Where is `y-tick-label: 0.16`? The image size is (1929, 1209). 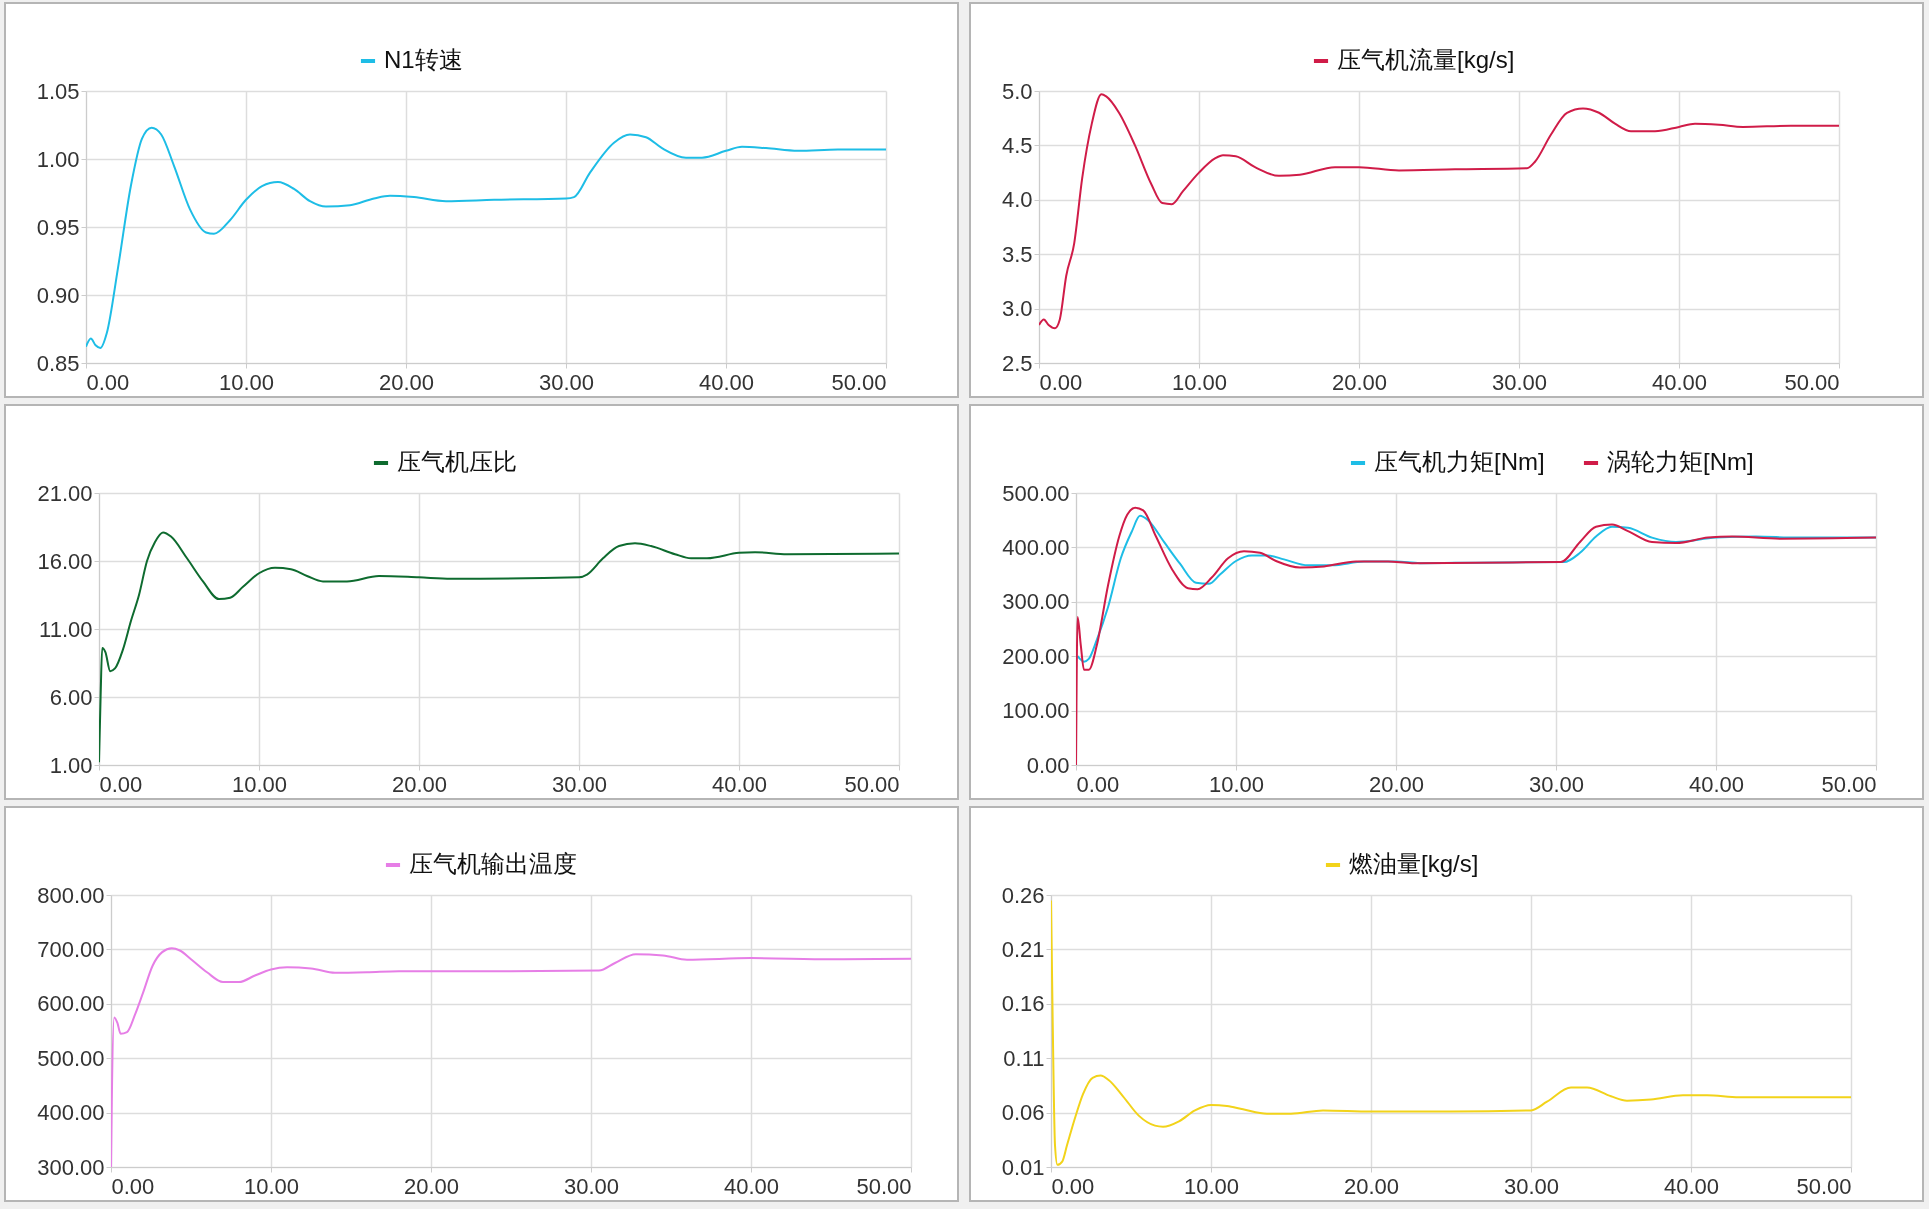 y-tick-label: 0.16 is located at coordinates (1023, 1004).